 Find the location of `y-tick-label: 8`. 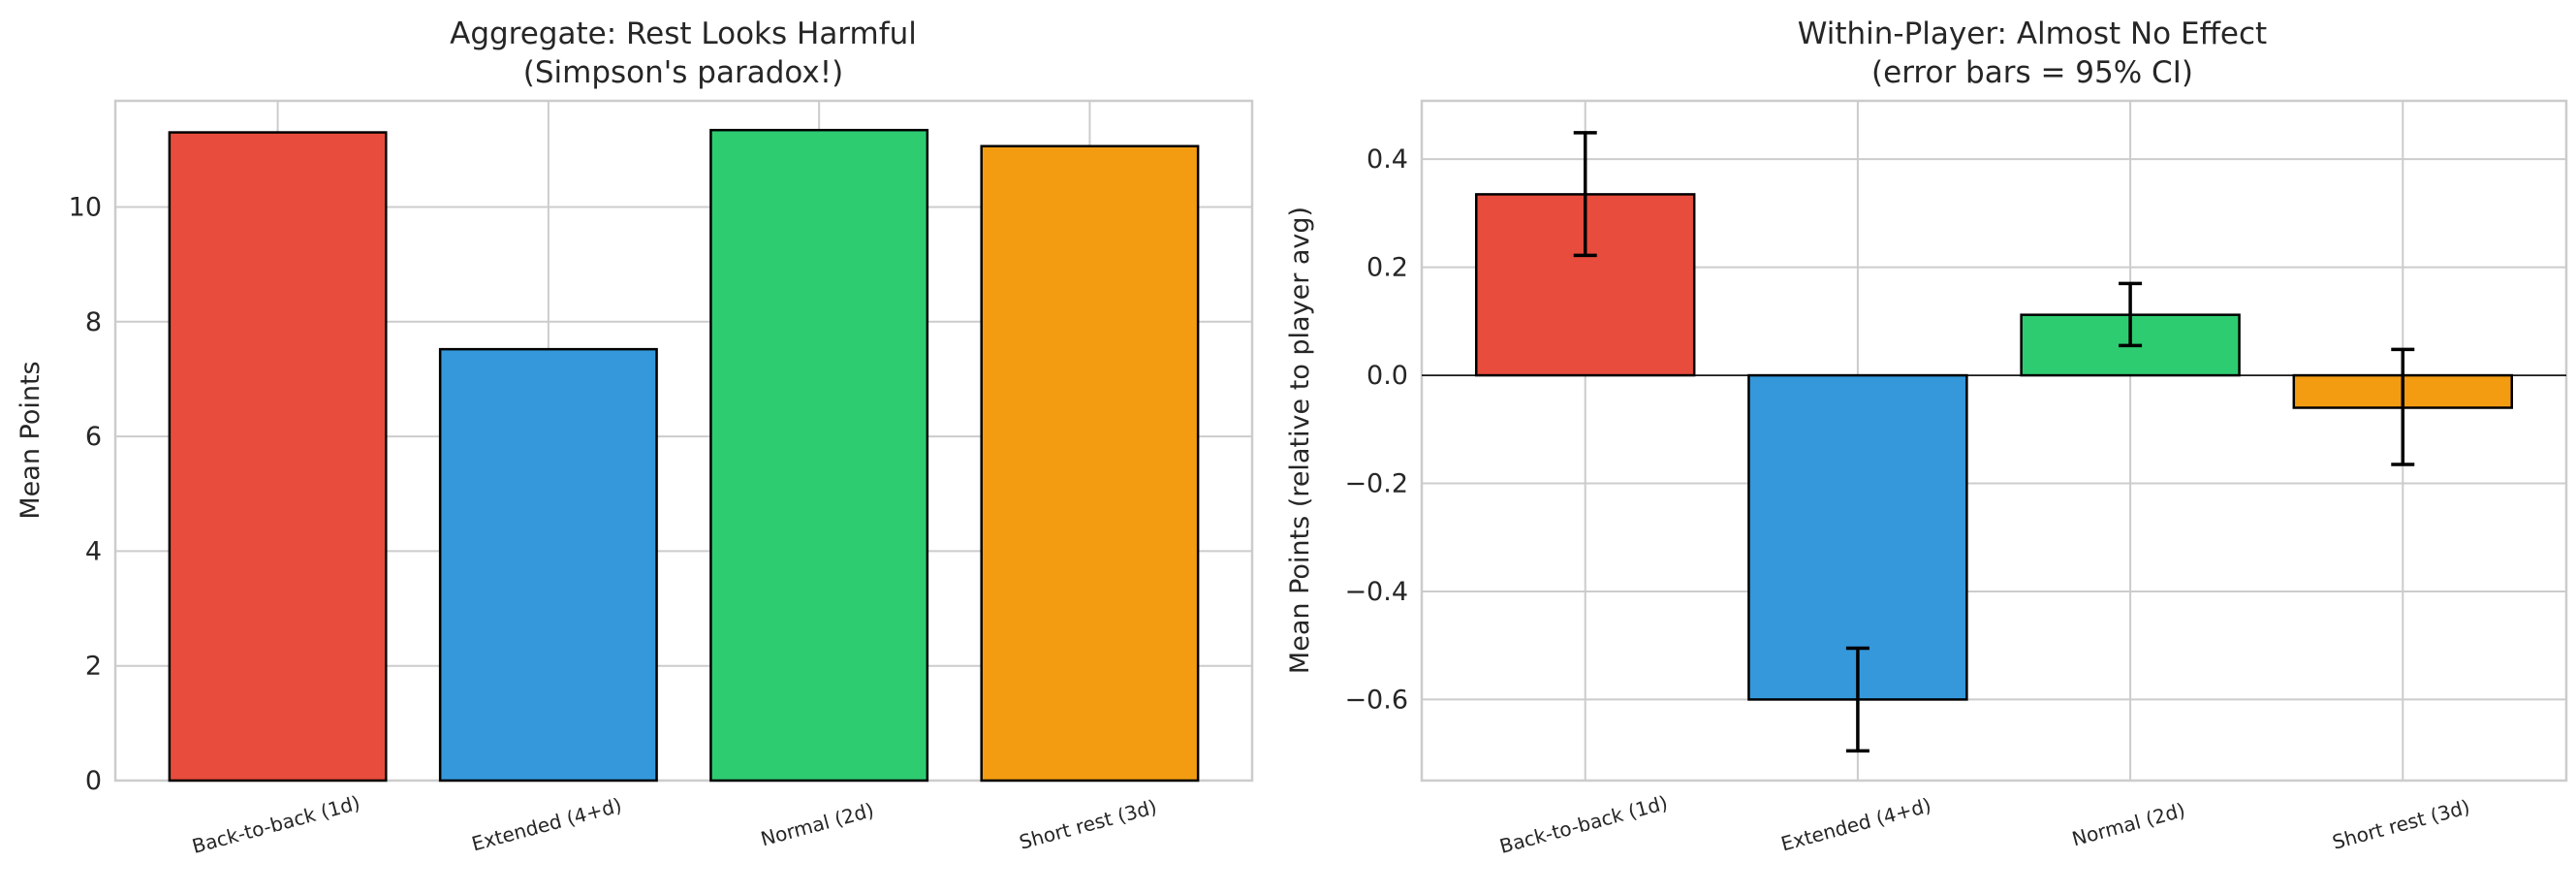

y-tick-label: 8 is located at coordinates (93, 322).